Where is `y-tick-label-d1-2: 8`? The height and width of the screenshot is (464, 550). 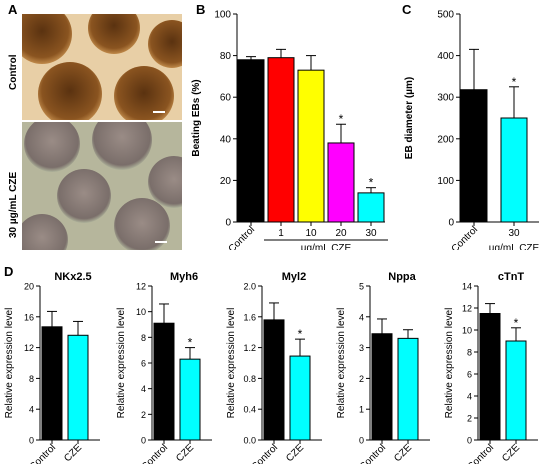 y-tick-label-d1-2: 8 is located at coordinates (31, 379).